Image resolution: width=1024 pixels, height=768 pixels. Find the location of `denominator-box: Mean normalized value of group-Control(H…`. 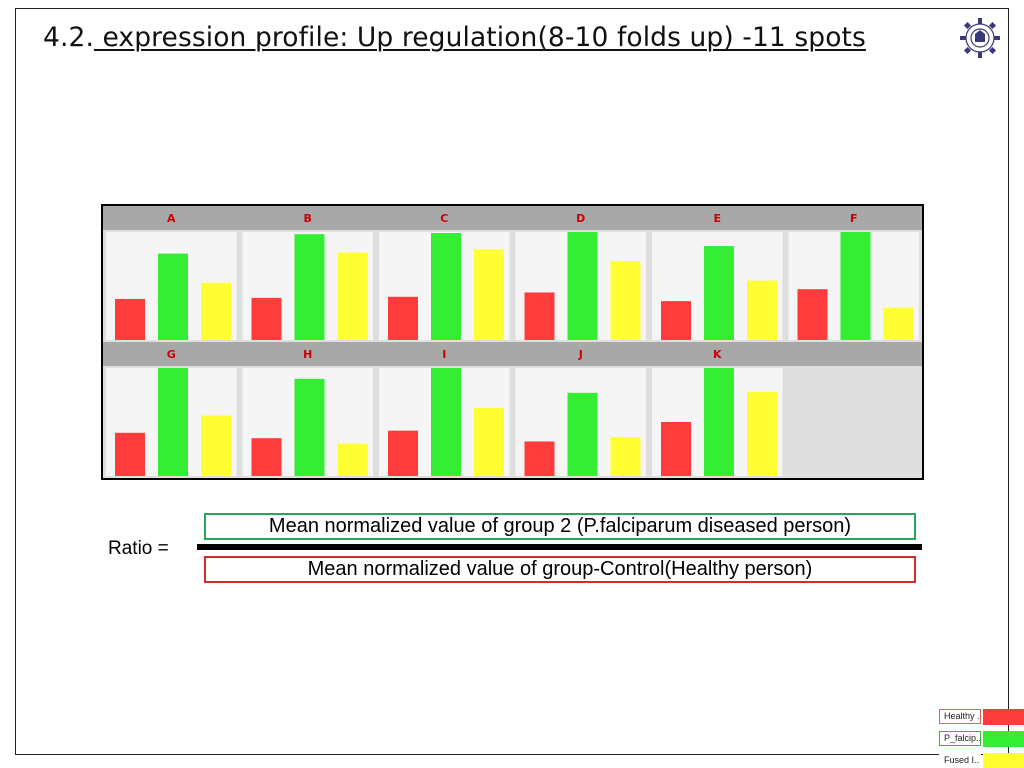

denominator-box: Mean normalized value of group-Control(H… is located at coordinates (560, 569).